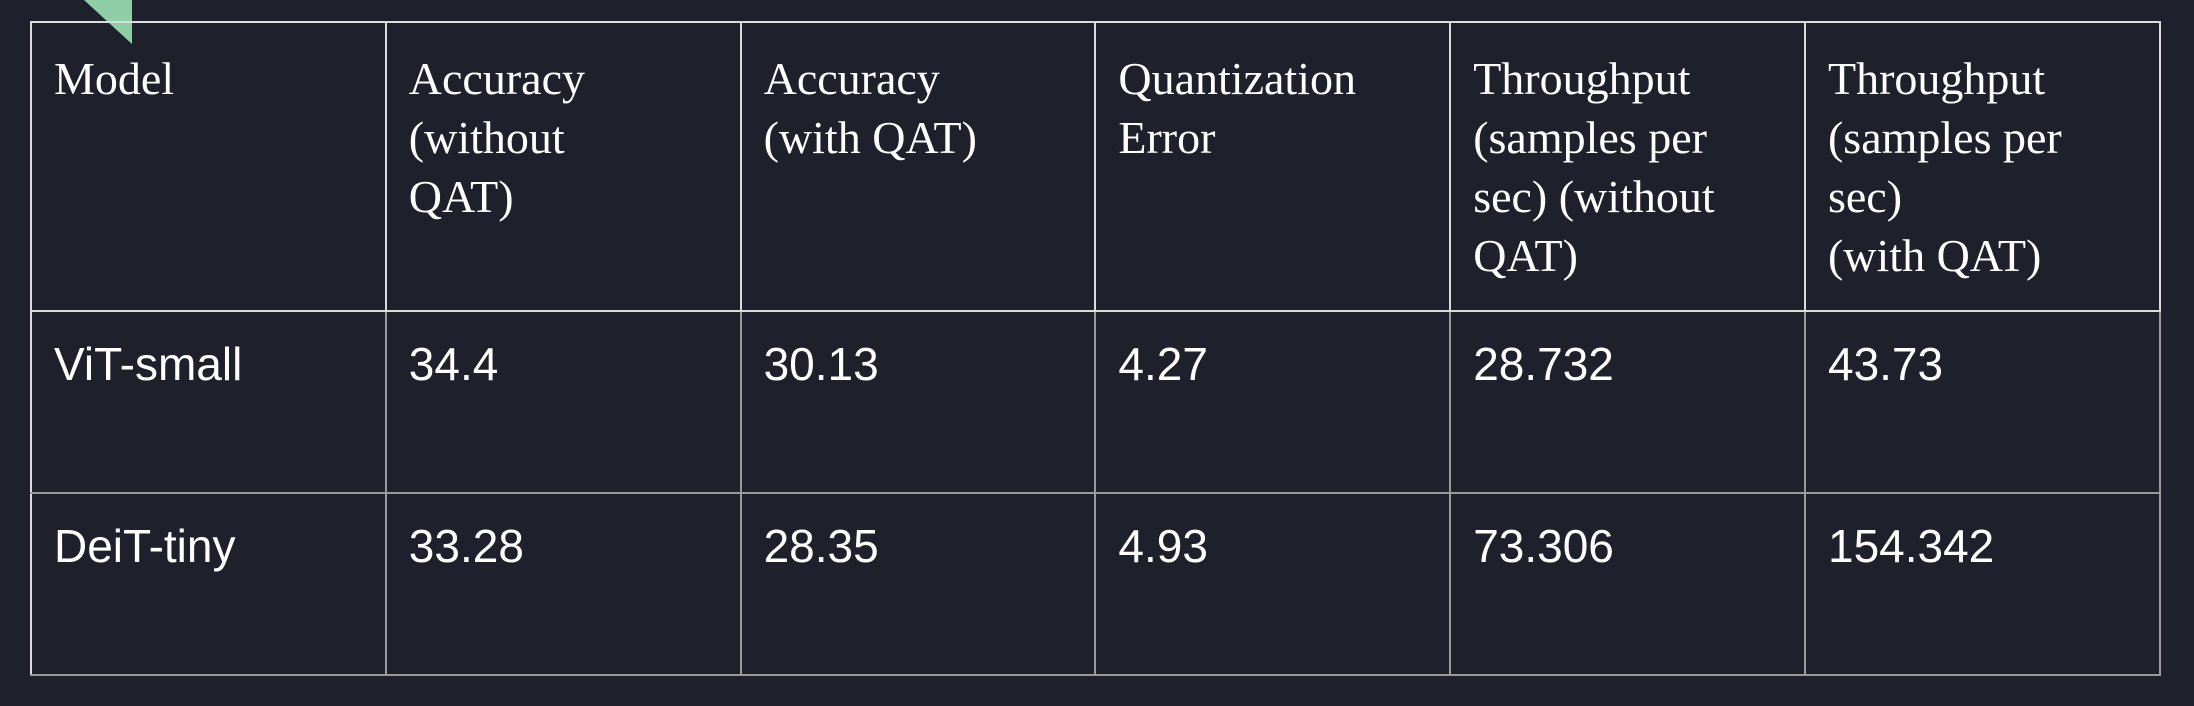 The height and width of the screenshot is (706, 2194). Describe the element at coordinates (208, 402) in the screenshot. I see `cell-model: ViT-small` at that location.